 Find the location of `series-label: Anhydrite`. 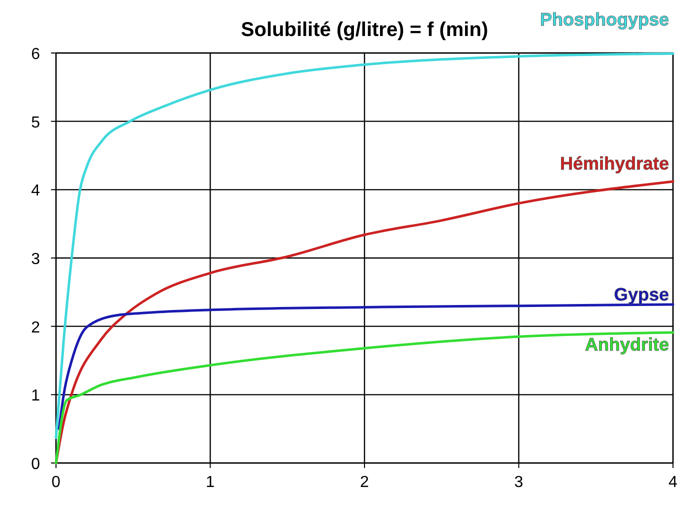

series-label: Anhydrite is located at coordinates (626, 344).